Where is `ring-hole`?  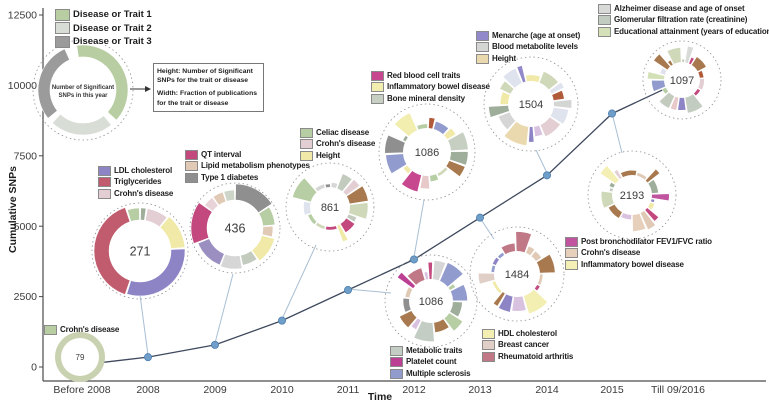
ring-hole is located at coordinates (80, 357).